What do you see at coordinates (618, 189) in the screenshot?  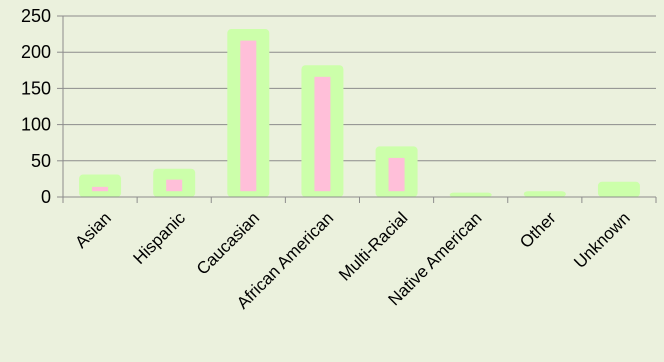 I see `bar-outer-unknown` at bounding box center [618, 189].